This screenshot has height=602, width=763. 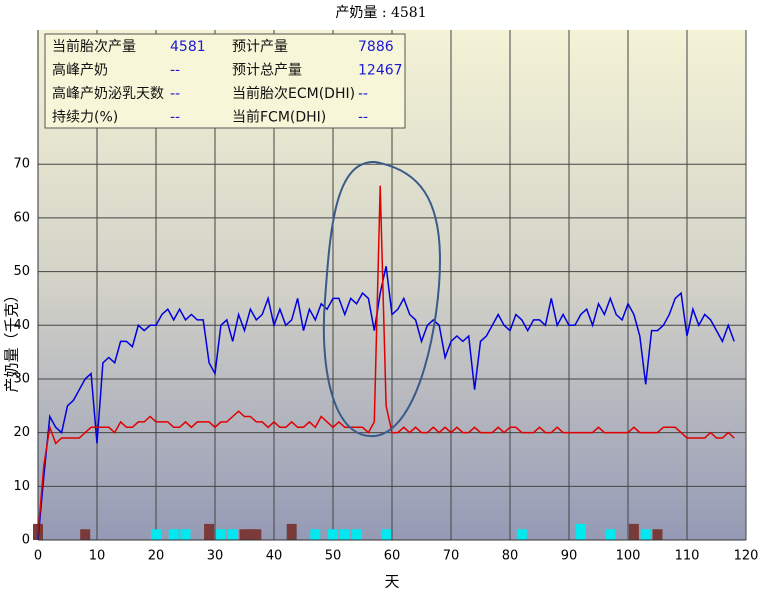 I want to click on info-label: 预计总产量, so click(x=267, y=71).